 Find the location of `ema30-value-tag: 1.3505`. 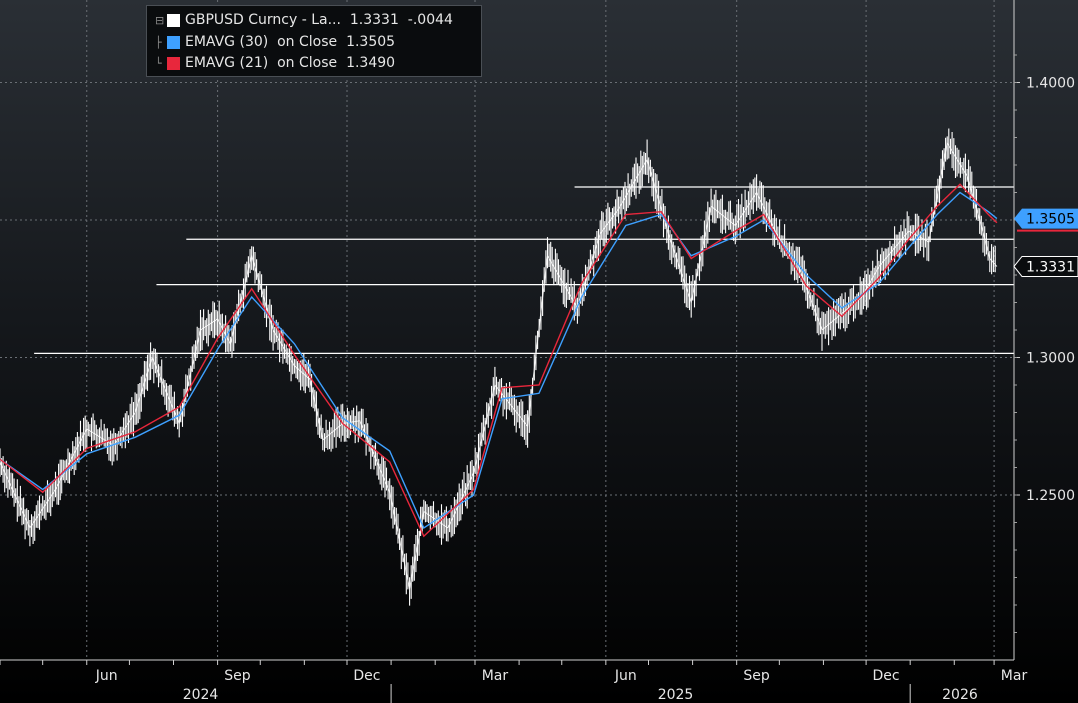

ema30-value-tag: 1.3505 is located at coordinates (1046, 220).